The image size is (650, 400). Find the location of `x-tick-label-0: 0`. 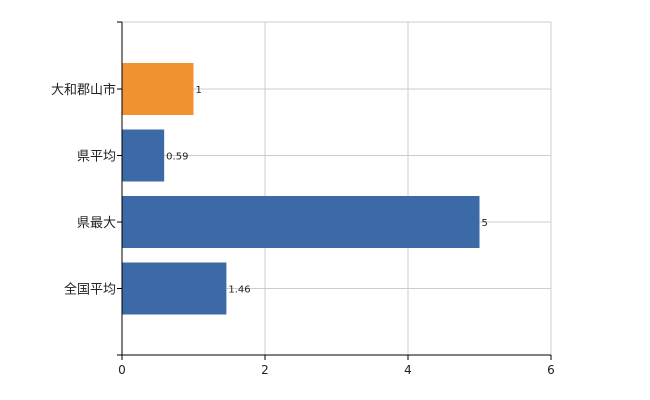

x-tick-label-0: 0 is located at coordinates (122, 370).